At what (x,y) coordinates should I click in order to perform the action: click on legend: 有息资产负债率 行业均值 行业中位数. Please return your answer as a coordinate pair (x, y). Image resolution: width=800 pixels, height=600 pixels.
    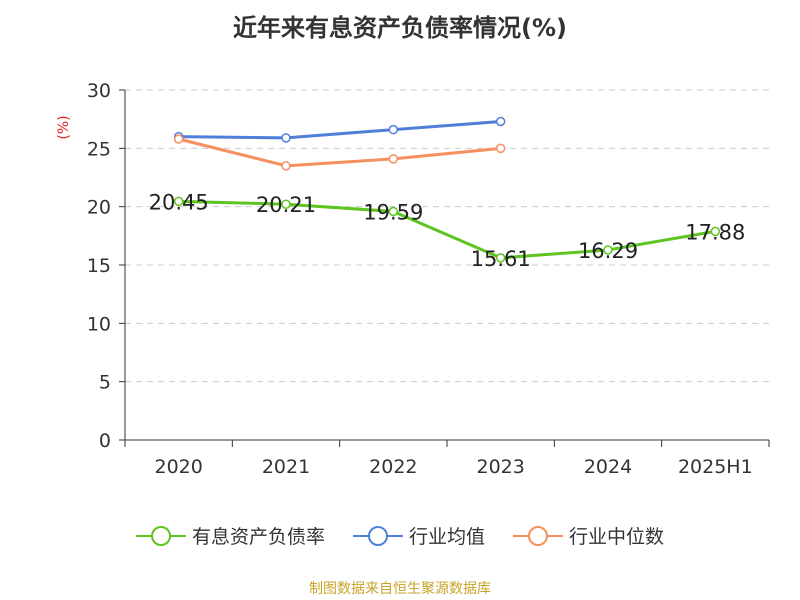
    Looking at the image, I should click on (400, 535).